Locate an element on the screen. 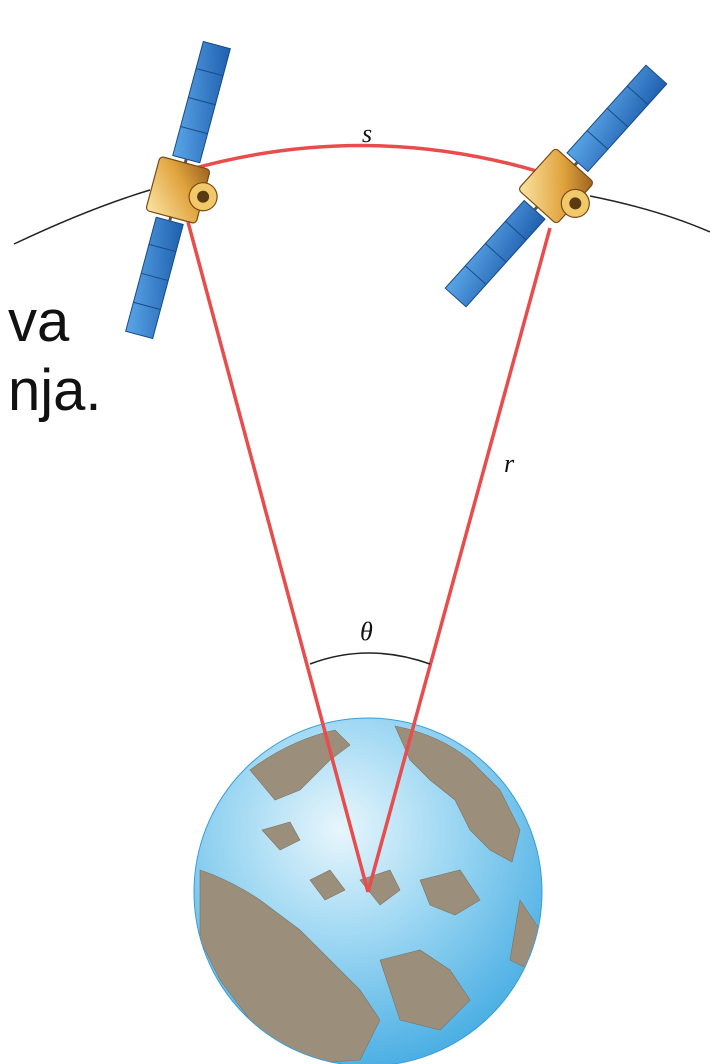 Image resolution: width=710 pixels, height=1064 pixels. orbit-path-right is located at coordinates (649, 214).